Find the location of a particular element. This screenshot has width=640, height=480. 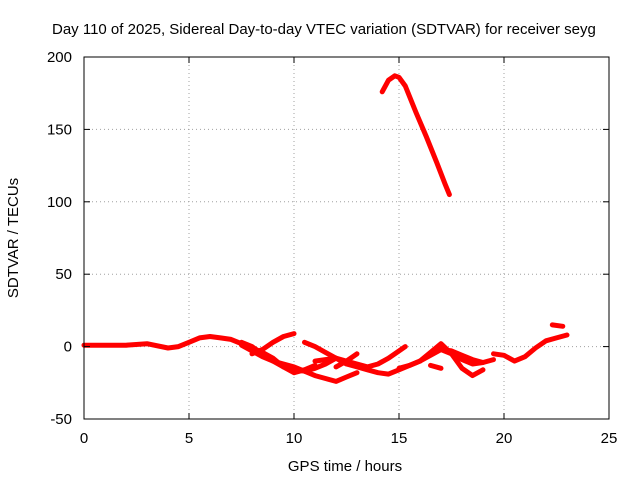

series-line-high-arc is located at coordinates (415, 135).